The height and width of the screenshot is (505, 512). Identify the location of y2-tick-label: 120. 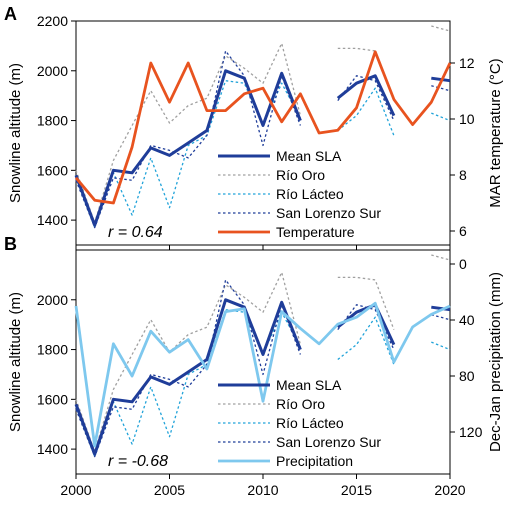
(471, 432).